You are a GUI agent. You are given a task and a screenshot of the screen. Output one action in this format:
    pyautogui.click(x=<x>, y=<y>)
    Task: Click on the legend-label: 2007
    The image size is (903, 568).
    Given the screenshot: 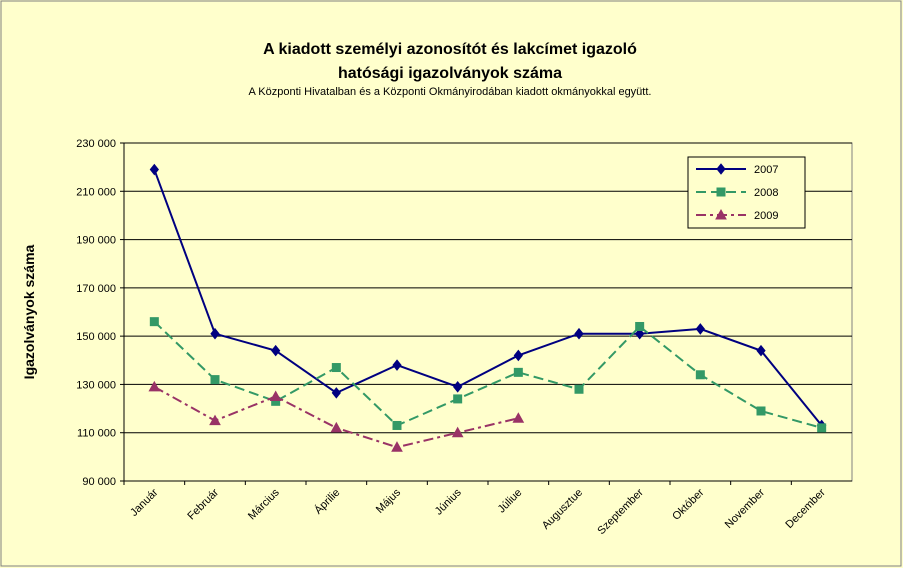 What is the action you would take?
    pyautogui.click(x=766, y=170)
    